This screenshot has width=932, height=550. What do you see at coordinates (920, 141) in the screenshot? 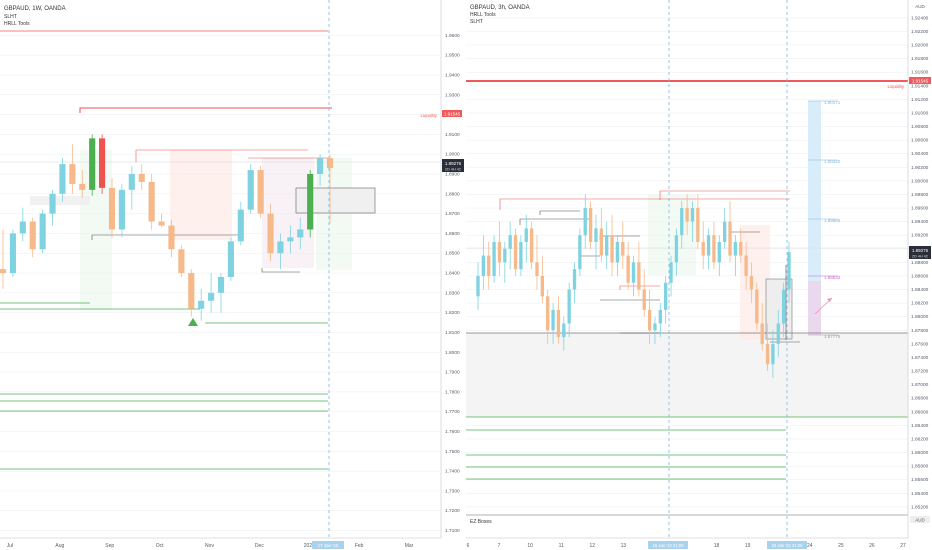
I see `y-tick-label: 1.90600` at bounding box center [920, 141].